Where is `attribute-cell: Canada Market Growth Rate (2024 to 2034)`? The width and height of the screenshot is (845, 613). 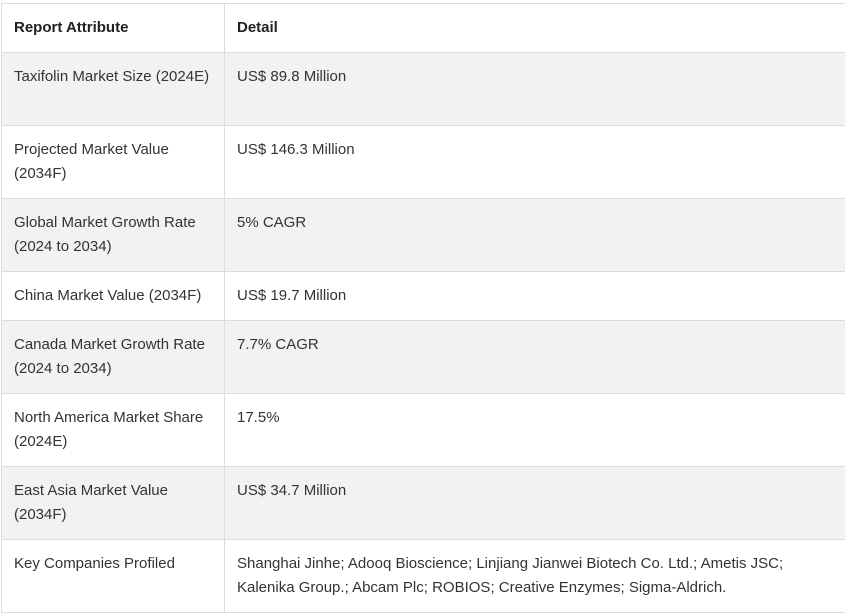 attribute-cell: Canada Market Growth Rate (2024 to 2034) is located at coordinates (113, 357).